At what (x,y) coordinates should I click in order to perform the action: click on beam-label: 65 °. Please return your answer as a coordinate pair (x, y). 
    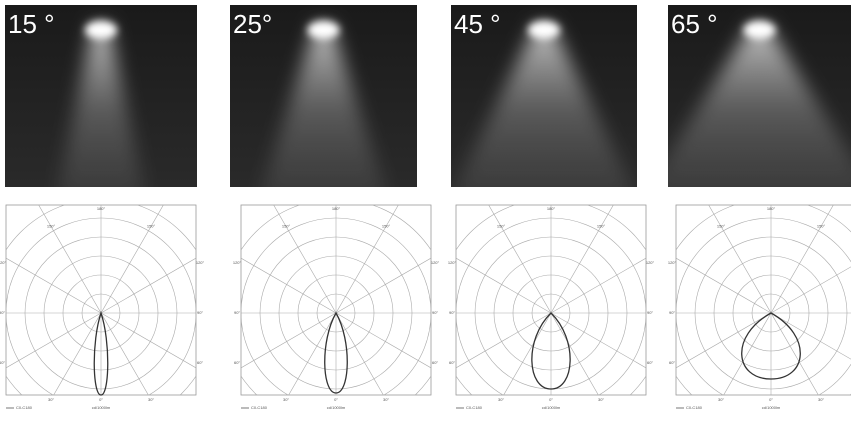
    Looking at the image, I should click on (694, 24).